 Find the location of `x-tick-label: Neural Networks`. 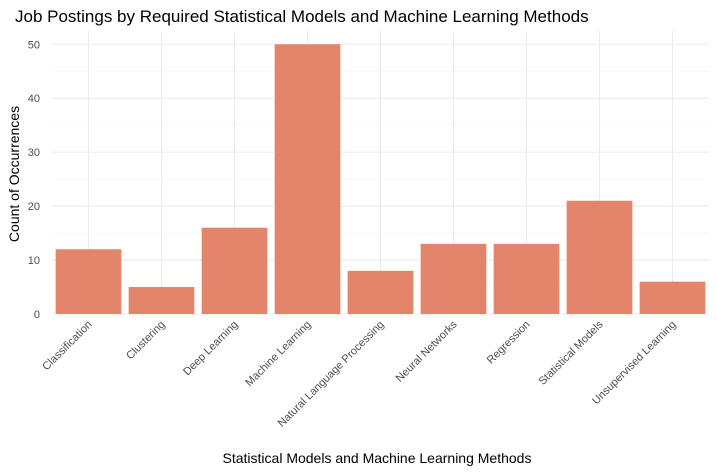

x-tick-label: Neural Networks is located at coordinates (427, 351).